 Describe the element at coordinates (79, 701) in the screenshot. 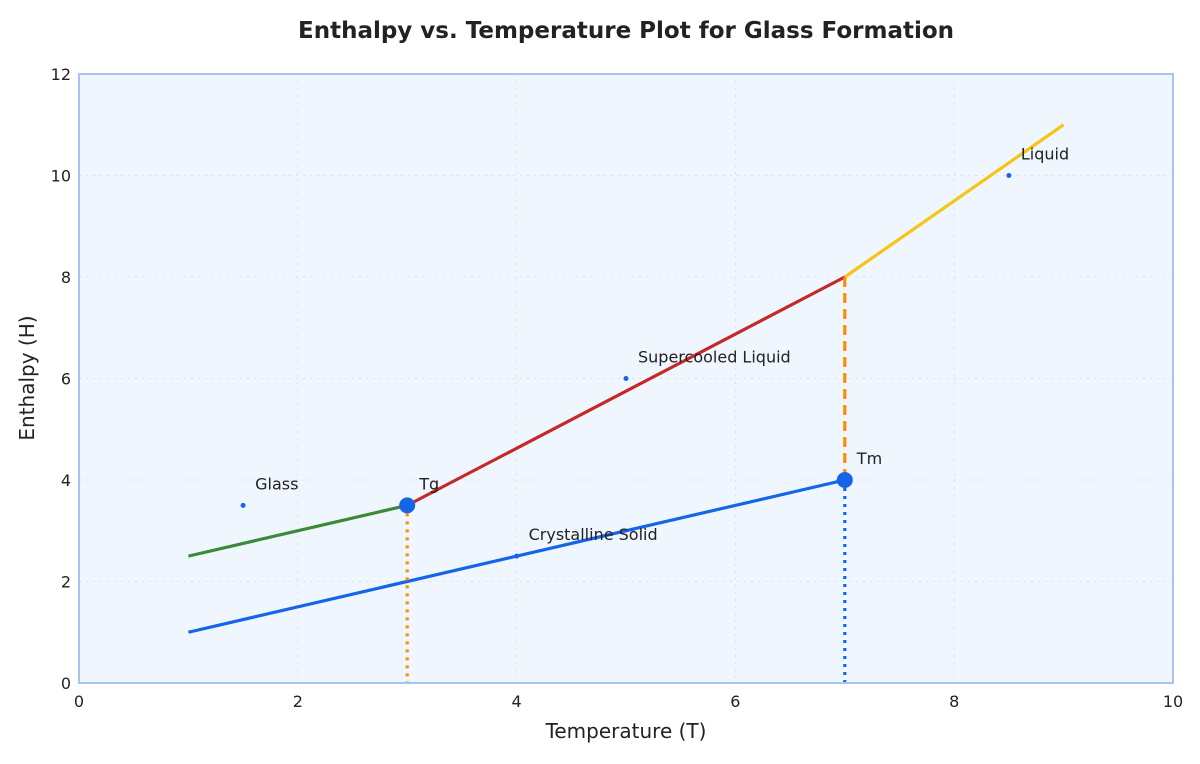

I see `x-tick-label: 0` at that location.